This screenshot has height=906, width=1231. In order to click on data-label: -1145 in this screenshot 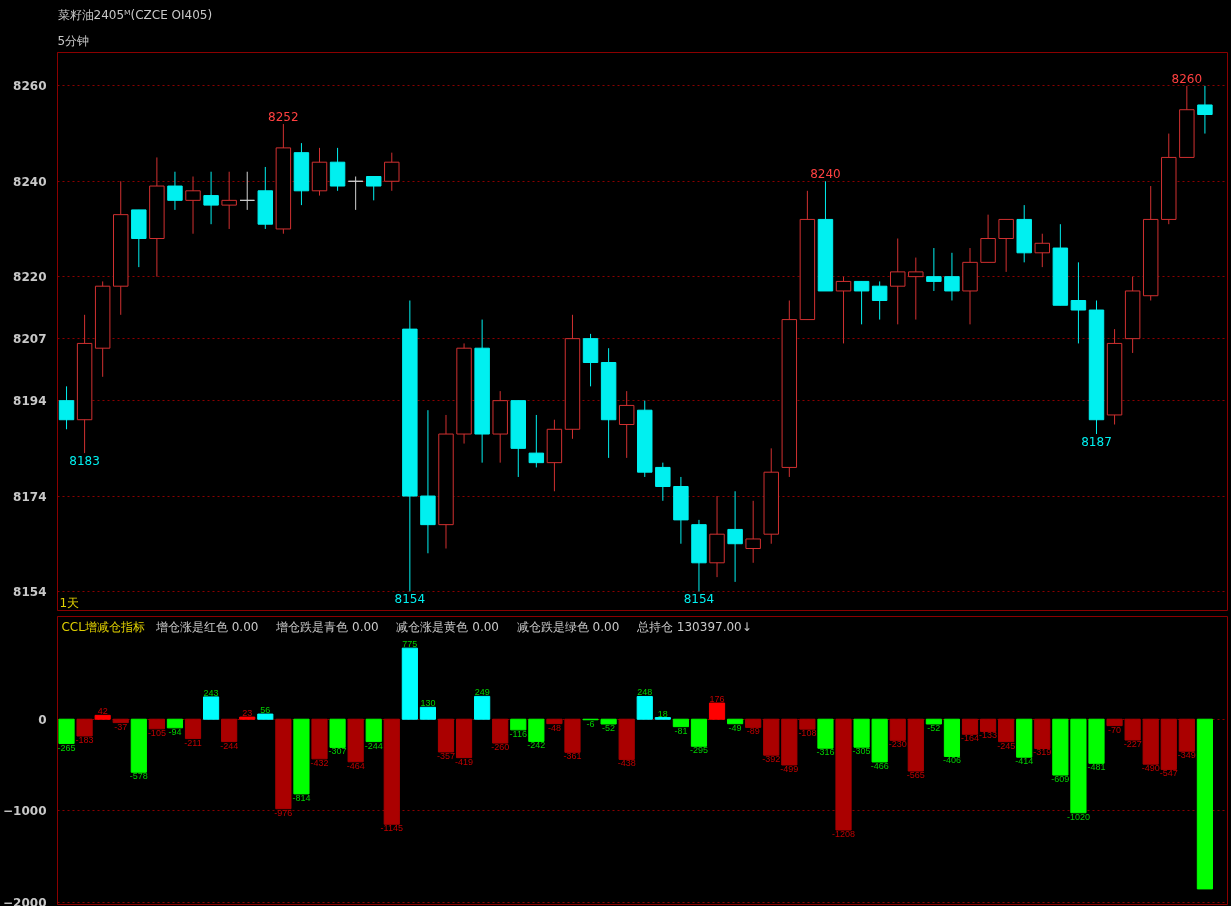, I will do `click(391, 828)`.